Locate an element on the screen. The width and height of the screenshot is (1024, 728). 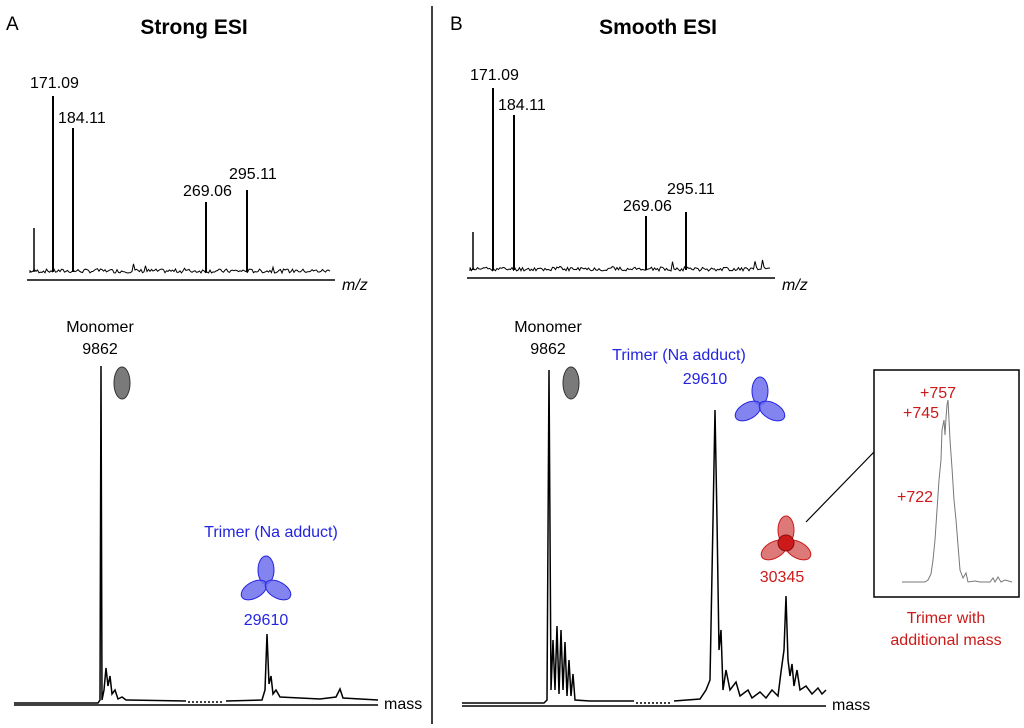
mz-noise-a is located at coordinates (180, 269).